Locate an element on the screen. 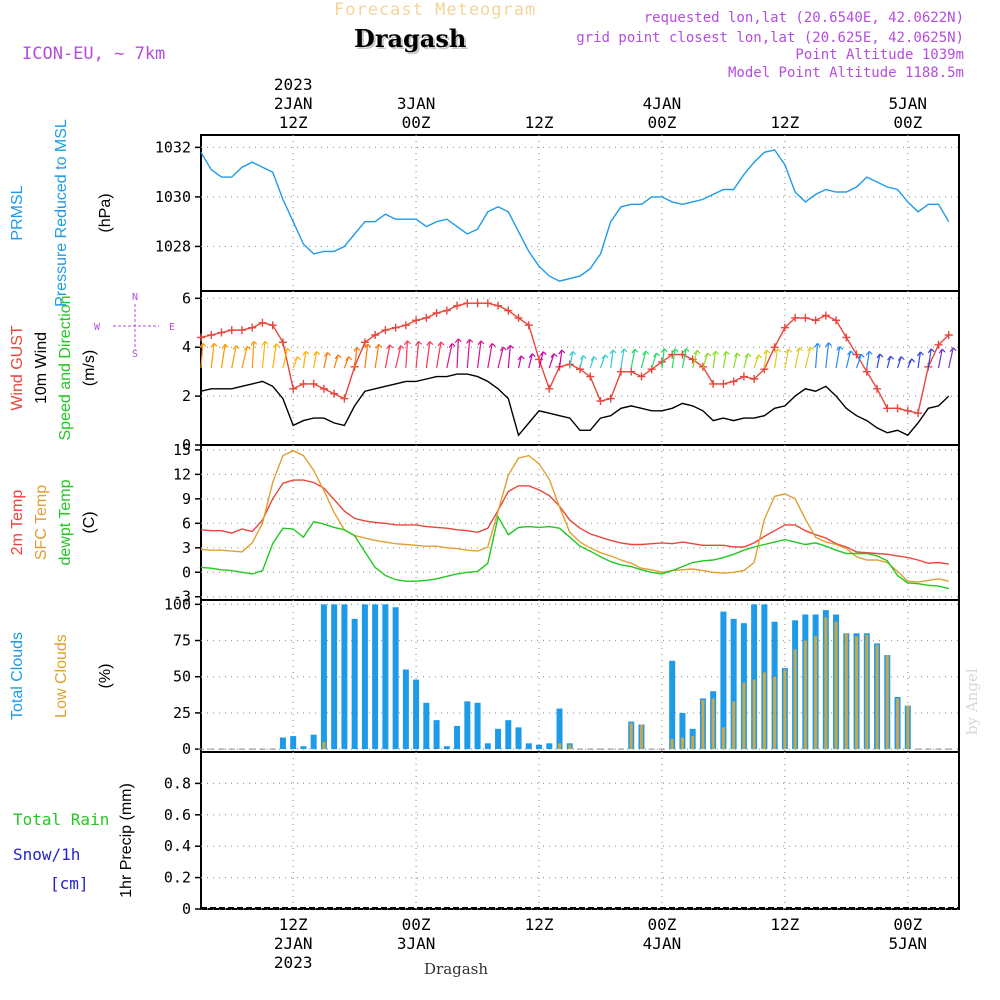  y-tick-label: 25 is located at coordinates (182, 713).